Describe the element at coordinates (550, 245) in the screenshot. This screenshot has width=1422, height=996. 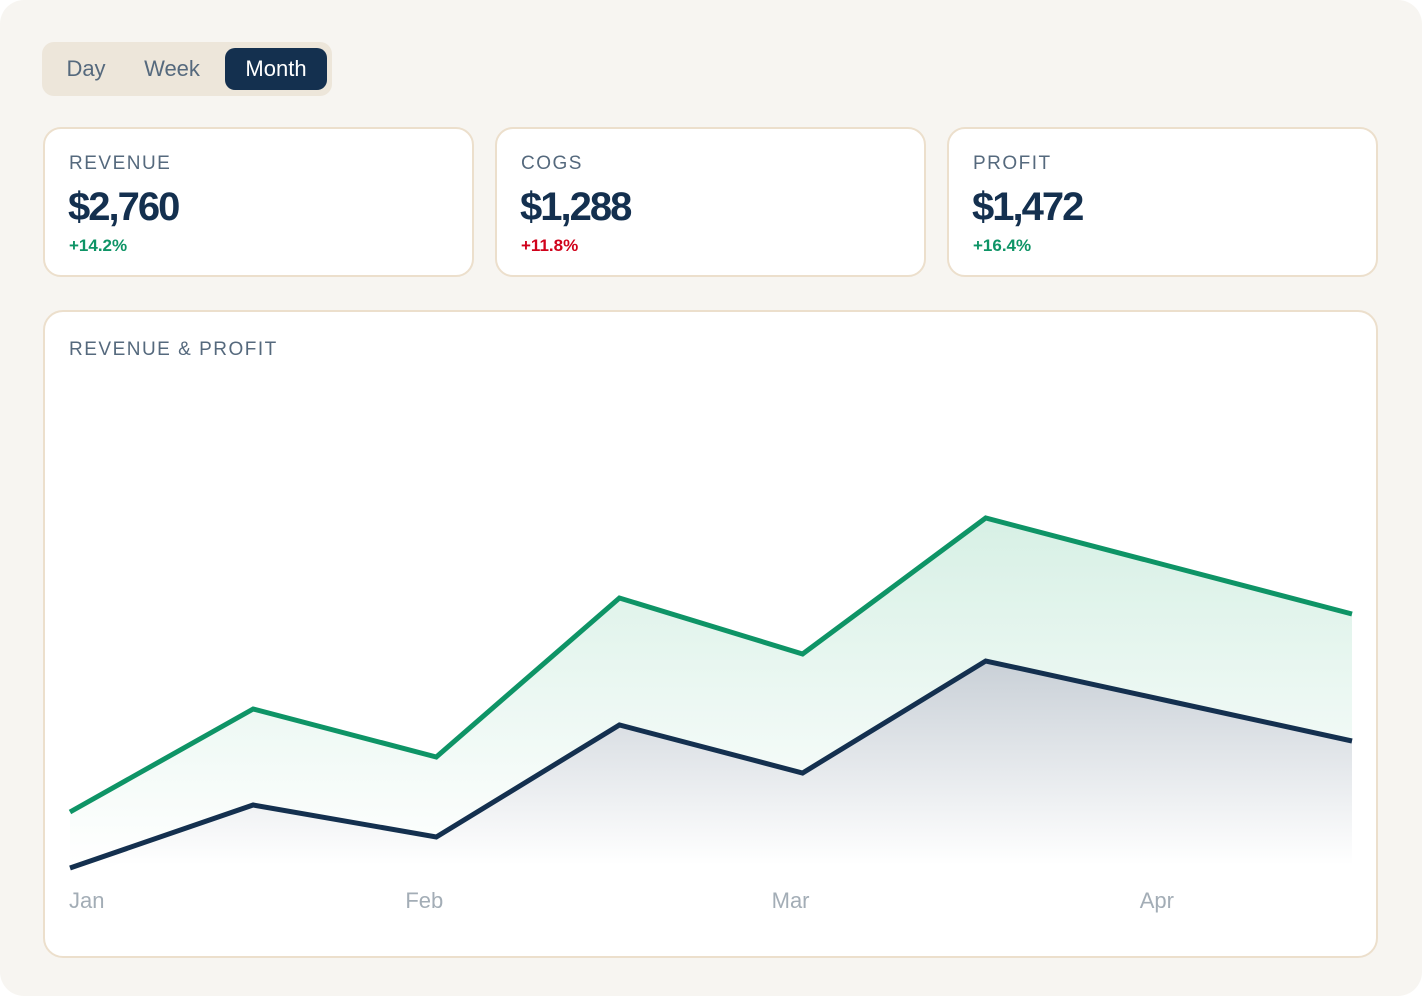
I see `kpi-change: +11.8%` at that location.